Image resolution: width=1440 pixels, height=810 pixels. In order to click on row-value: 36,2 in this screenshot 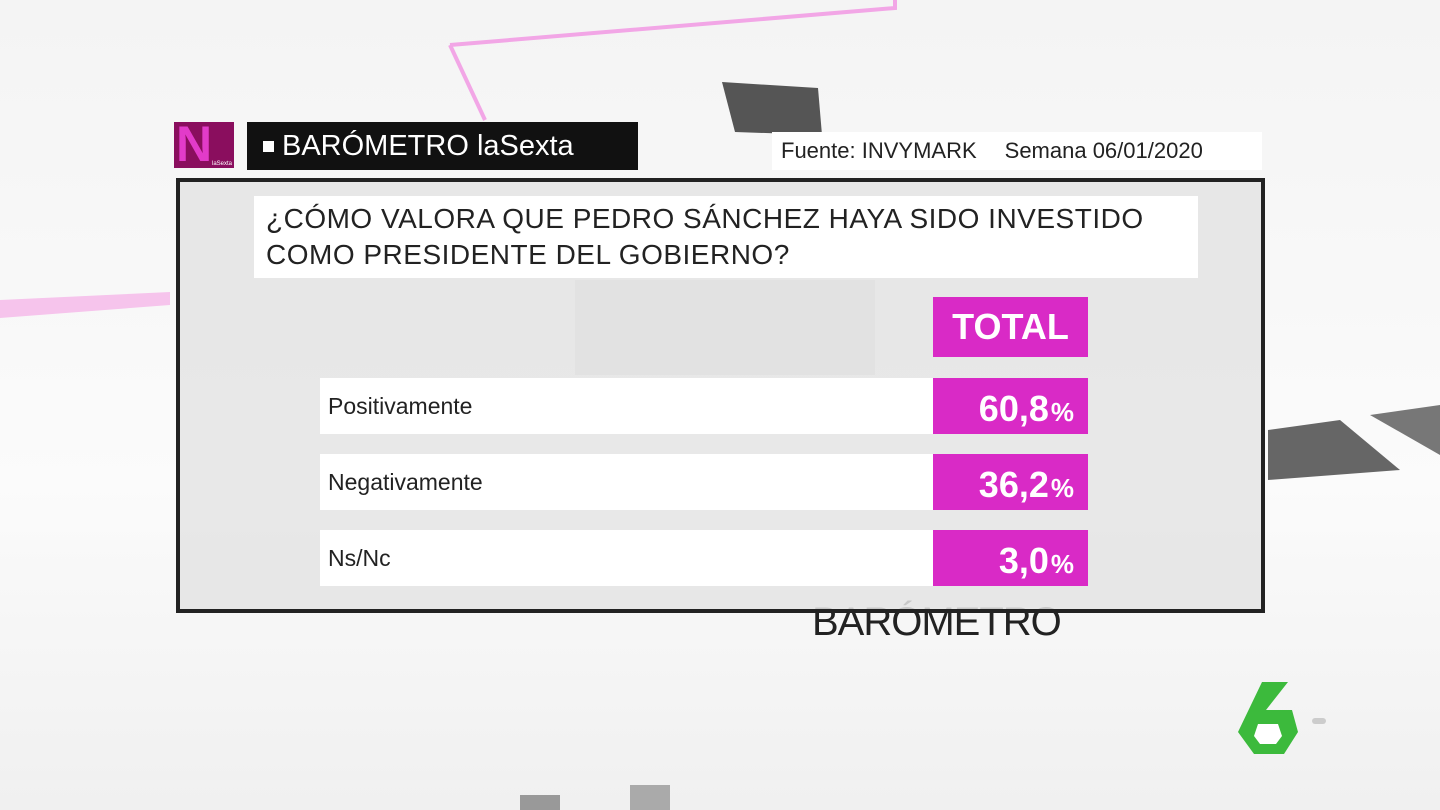, I will do `click(1013, 484)`.